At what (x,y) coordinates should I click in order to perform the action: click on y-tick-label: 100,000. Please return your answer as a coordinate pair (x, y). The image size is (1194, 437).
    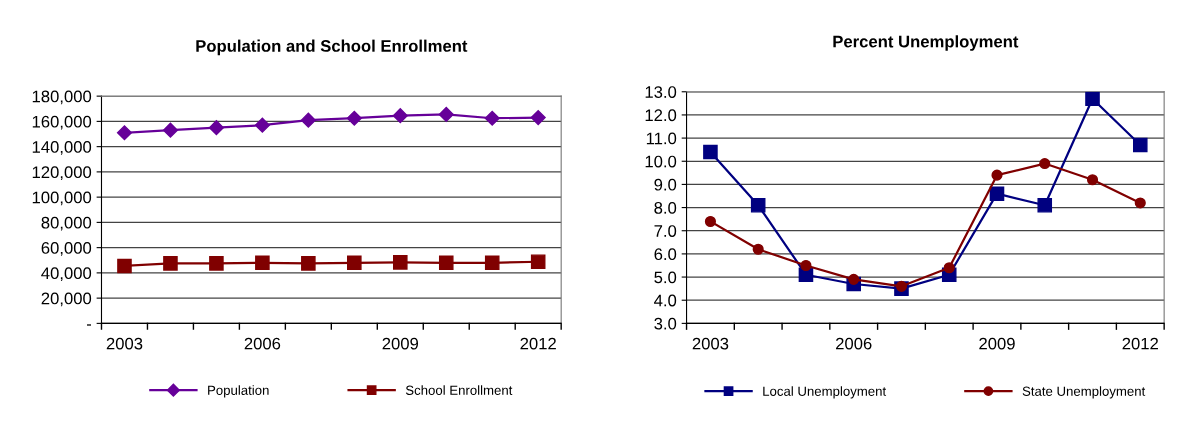
    Looking at the image, I should click on (62, 198).